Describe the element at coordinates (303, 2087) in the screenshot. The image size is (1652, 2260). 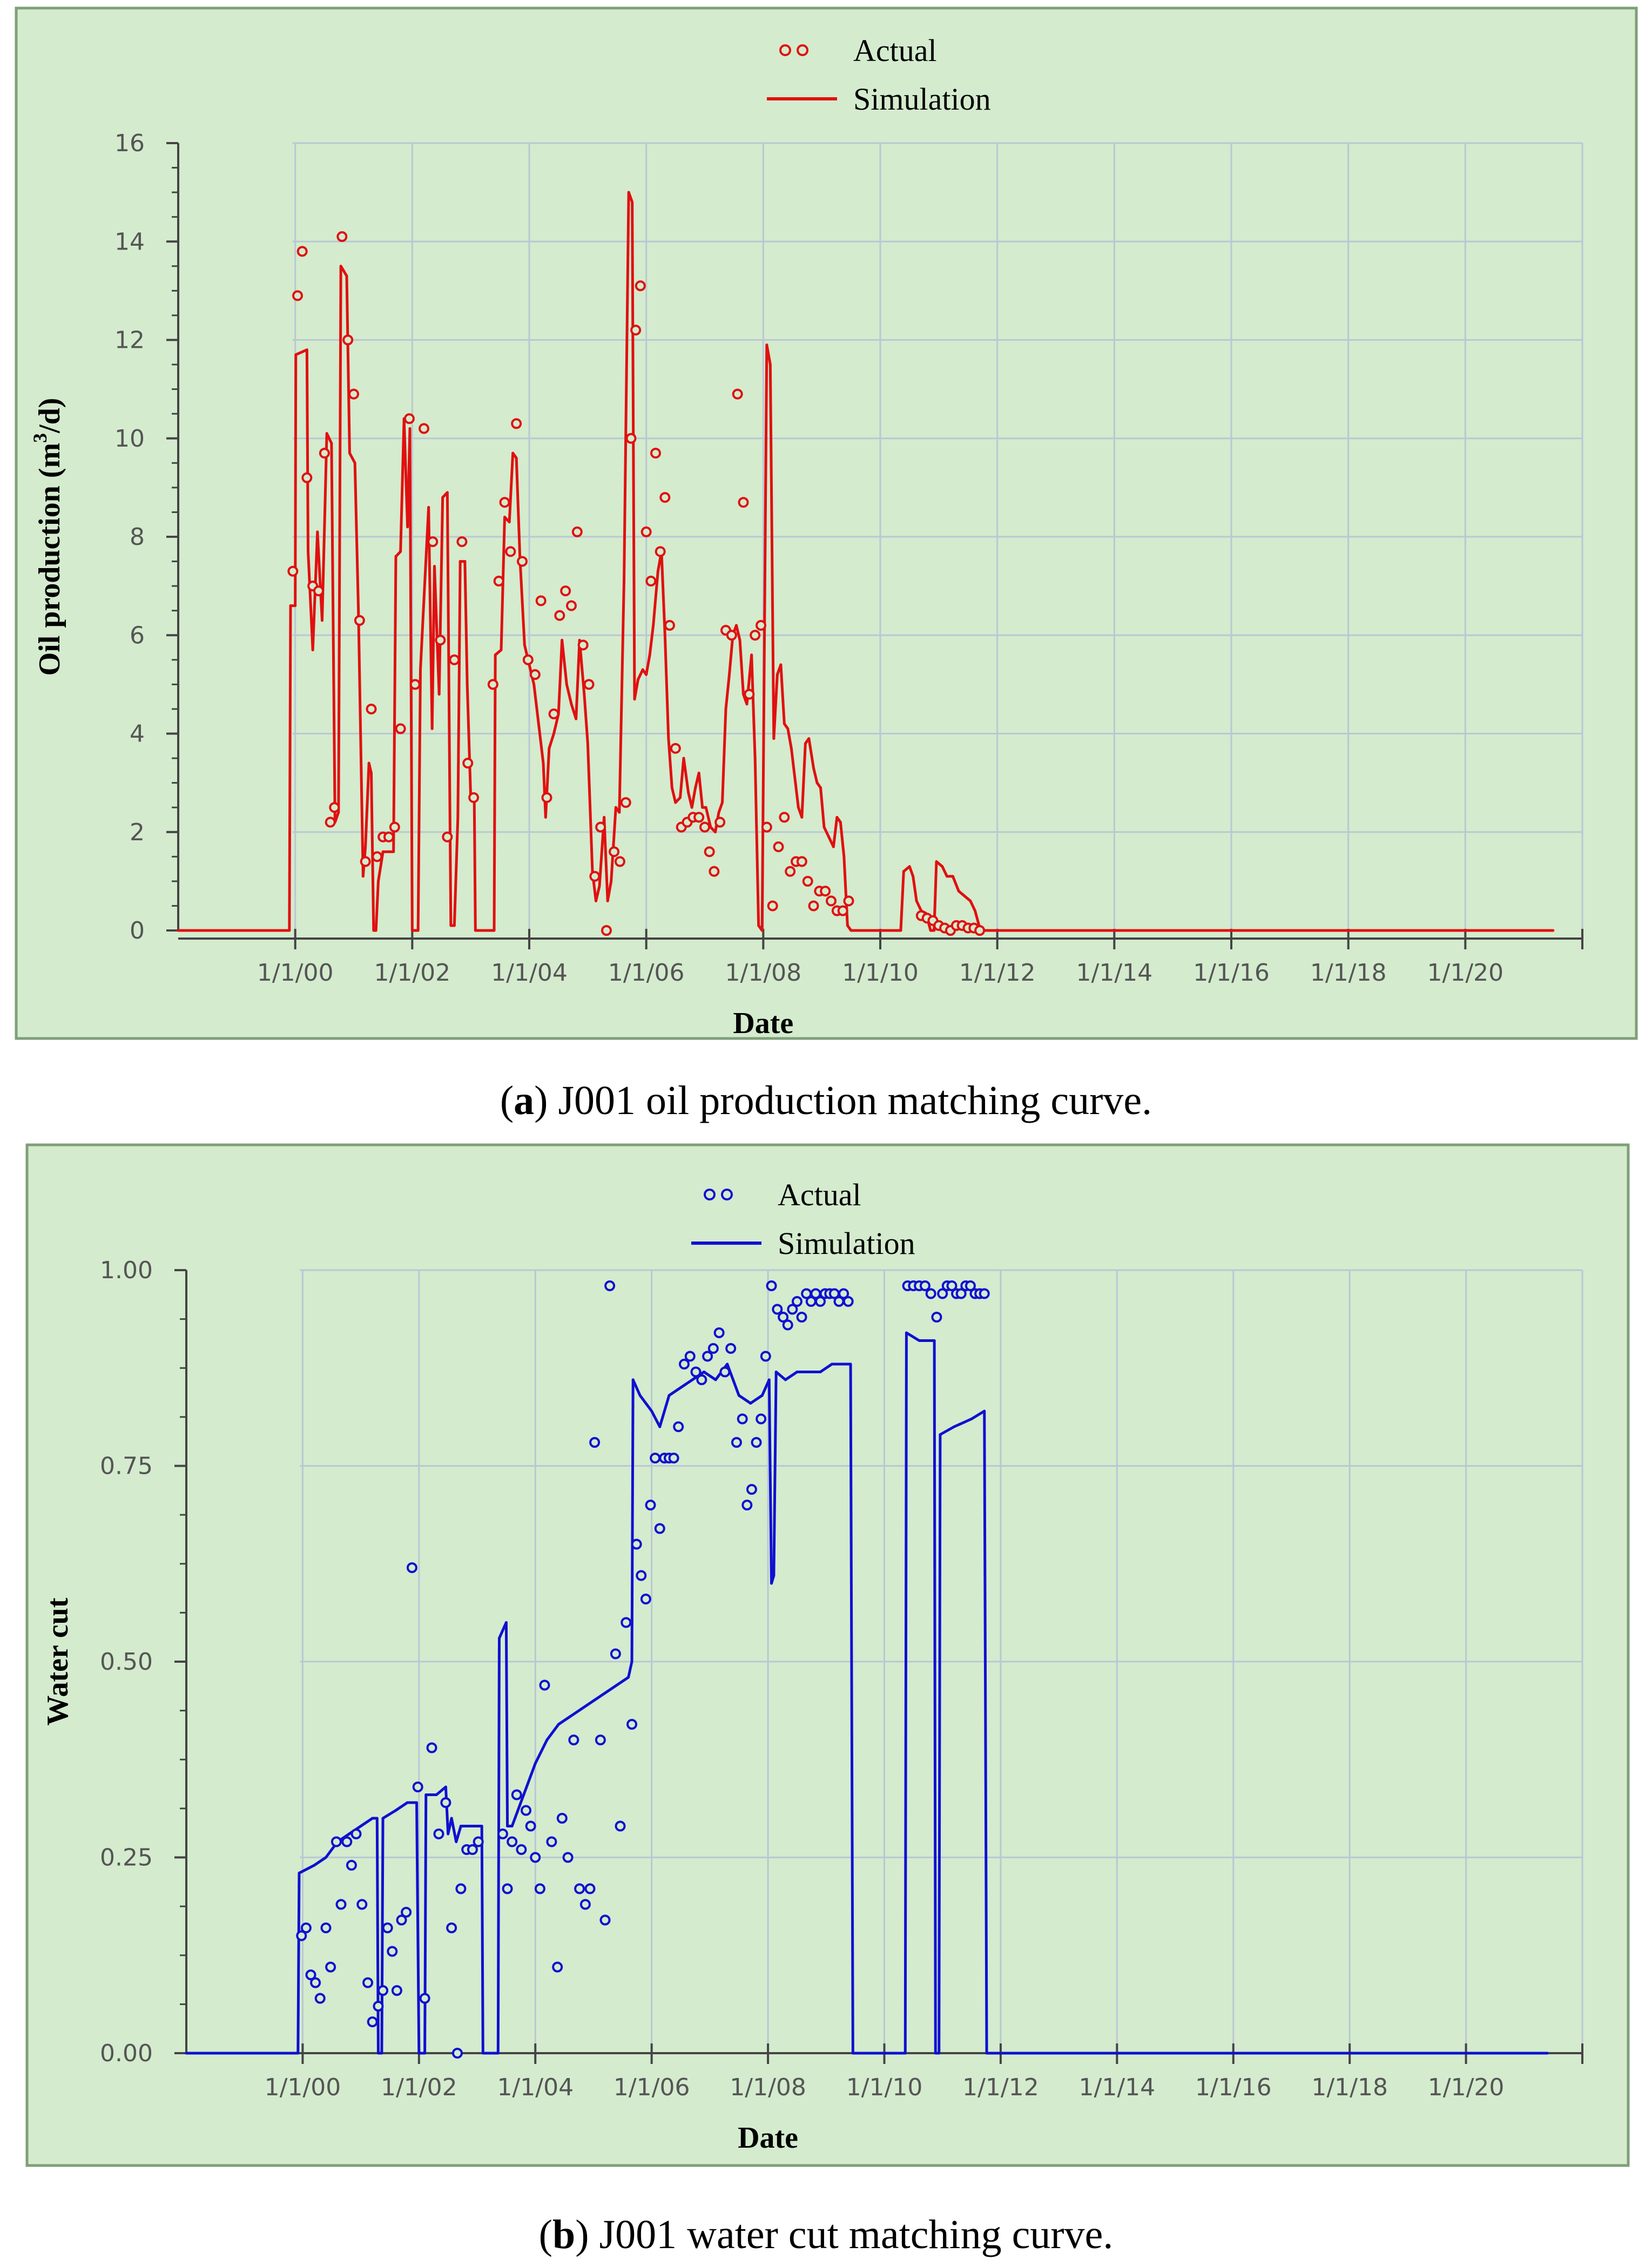
I see `x-tick-label: 1/1/00` at that location.